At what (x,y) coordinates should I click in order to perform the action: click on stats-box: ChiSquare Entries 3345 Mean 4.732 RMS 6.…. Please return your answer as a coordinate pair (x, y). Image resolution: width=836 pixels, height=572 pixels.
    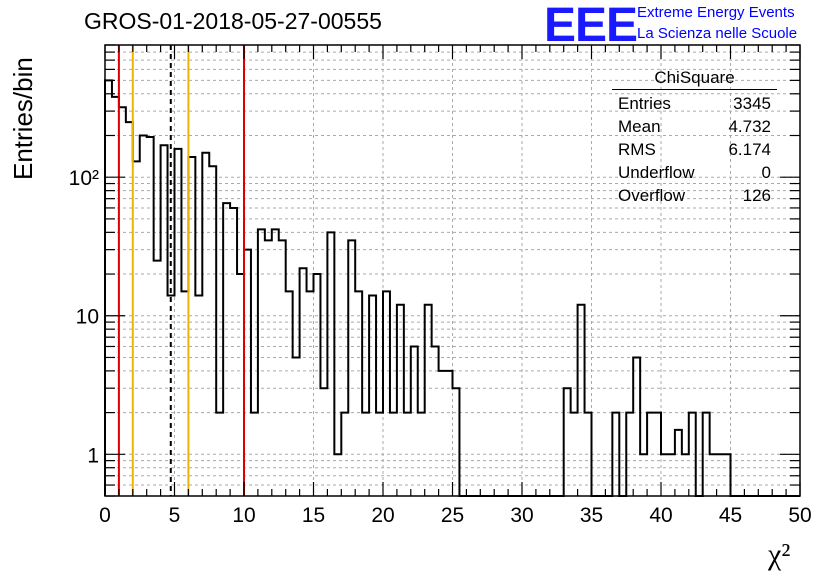
    Looking at the image, I should click on (694, 137).